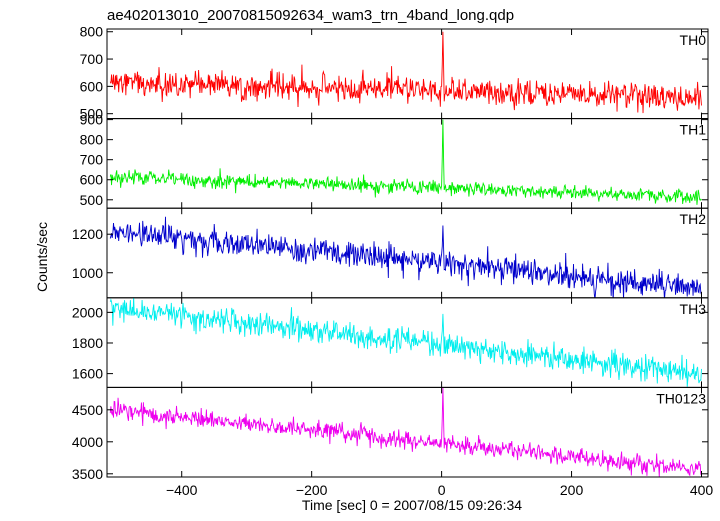 This screenshot has height=521, width=720. I want to click on series-line-th0123, so click(405, 432).